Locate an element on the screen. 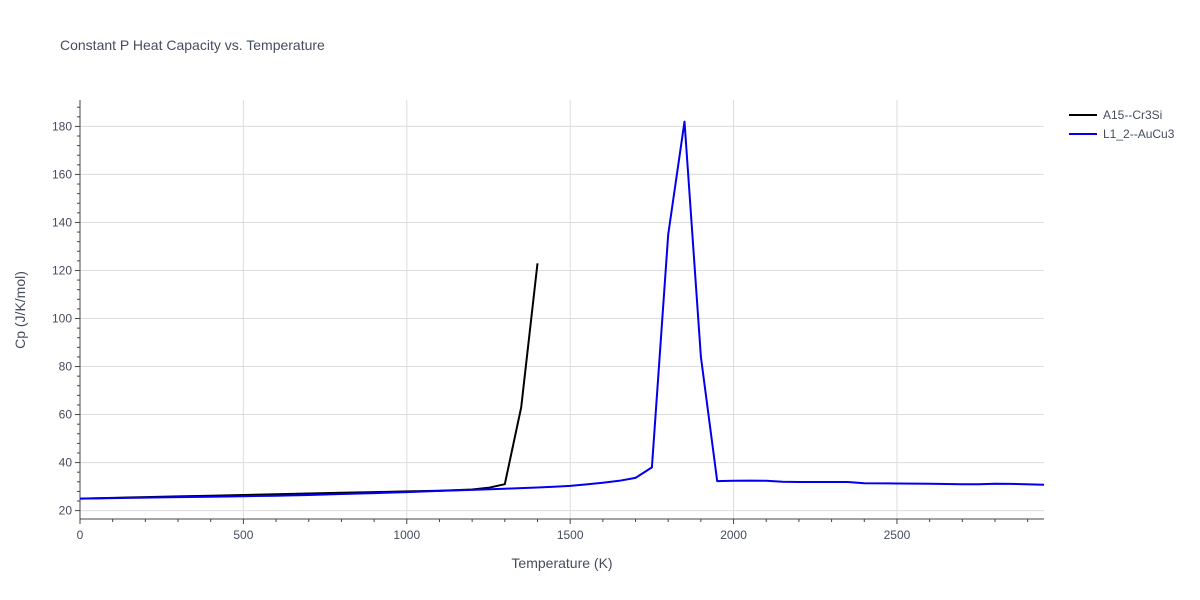 This screenshot has height=600, width=1200. x-axis-title: Temperature (K) is located at coordinates (561, 563).